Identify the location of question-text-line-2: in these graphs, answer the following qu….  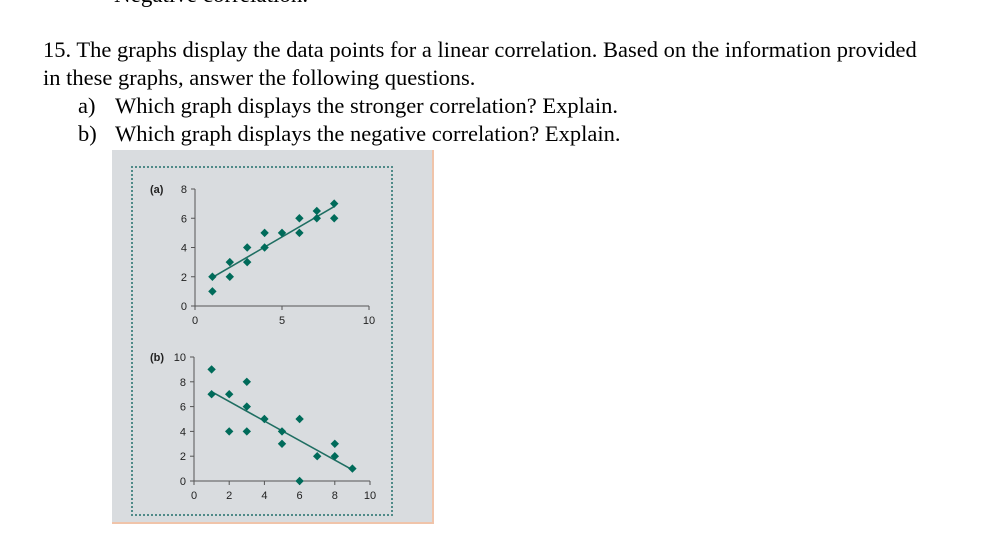
(259, 77).